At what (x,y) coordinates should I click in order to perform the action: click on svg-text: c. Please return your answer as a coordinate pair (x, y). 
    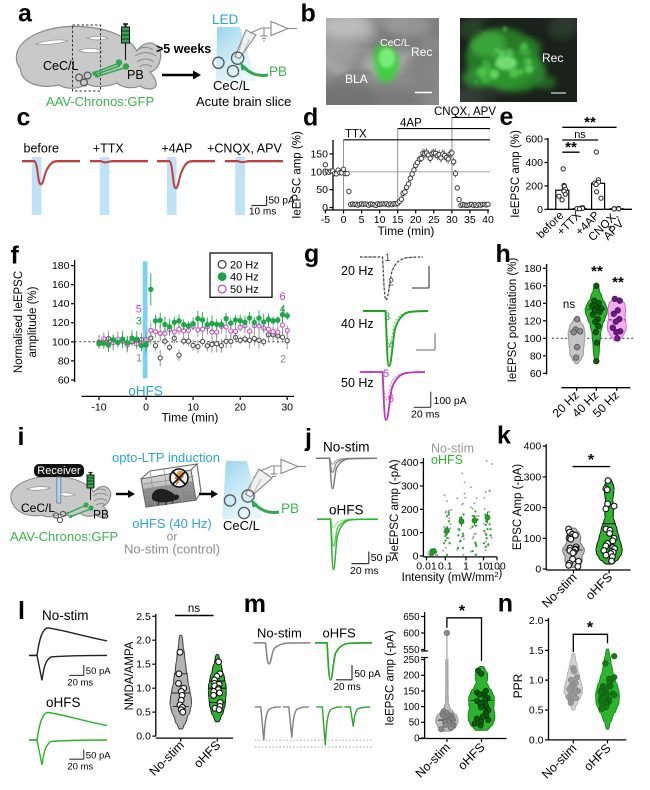
    Looking at the image, I should click on (24, 117).